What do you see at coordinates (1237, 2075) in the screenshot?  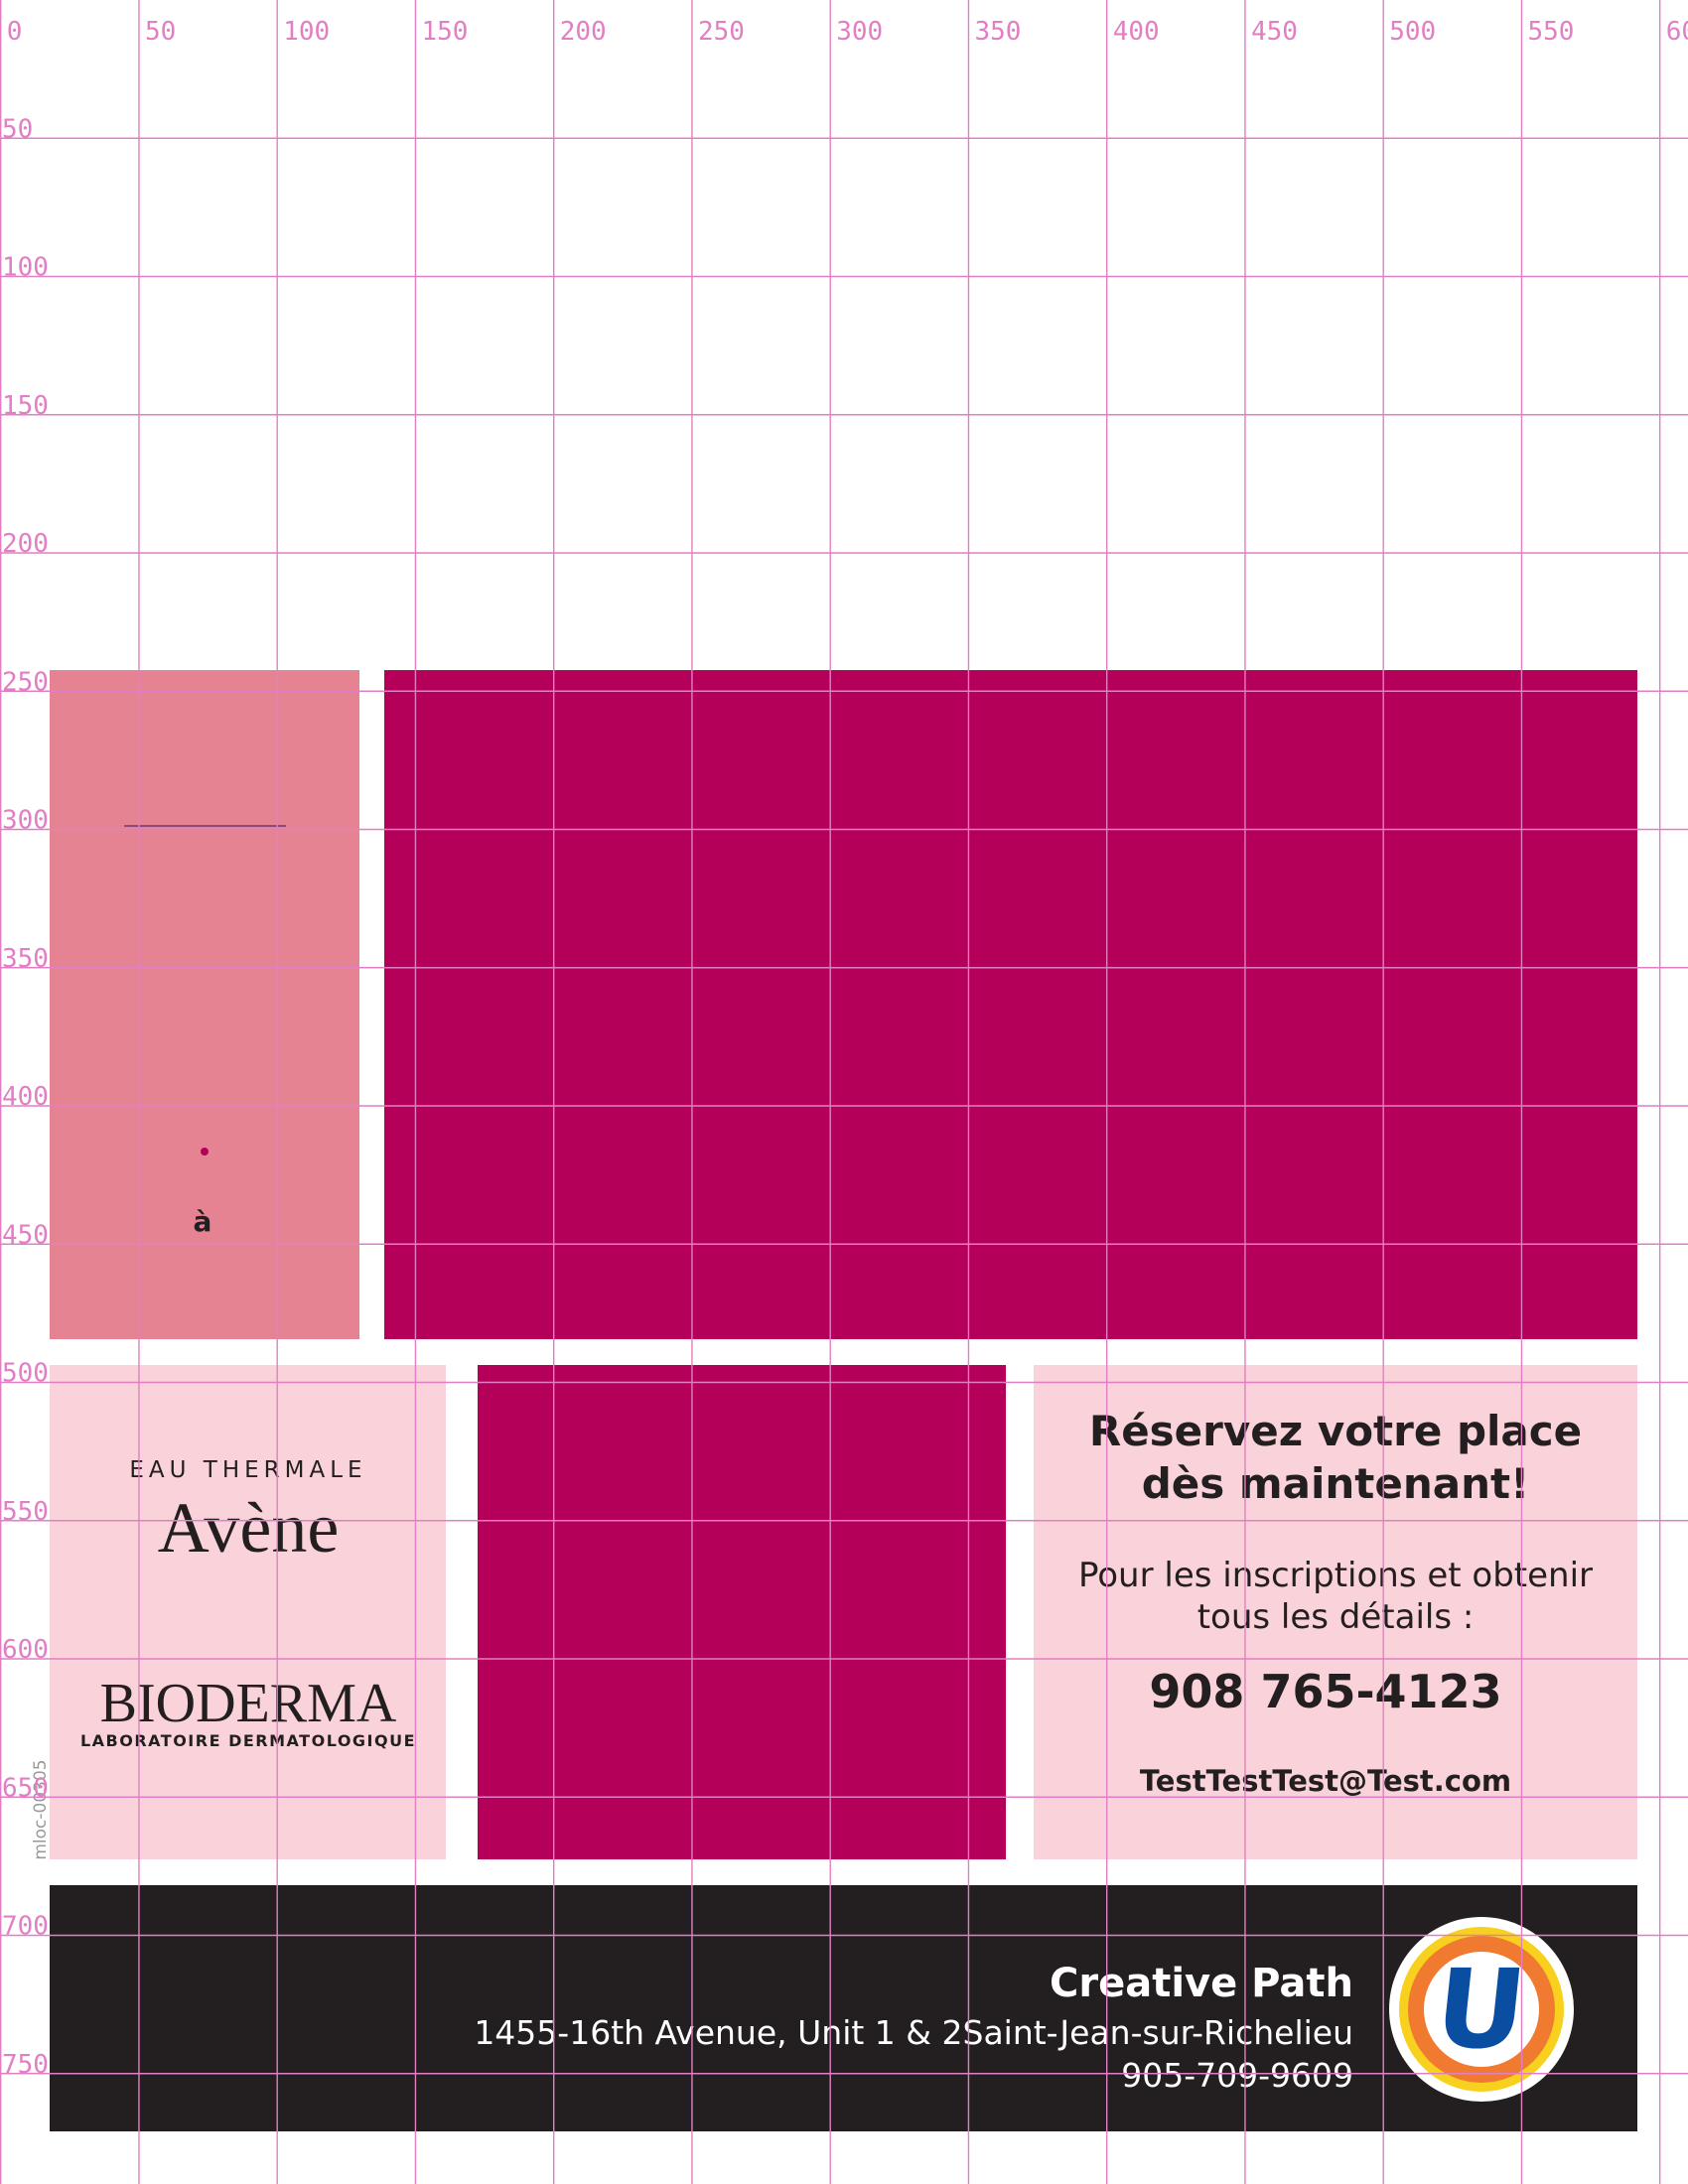 I see `footer-phone: 905-709-9609` at bounding box center [1237, 2075].